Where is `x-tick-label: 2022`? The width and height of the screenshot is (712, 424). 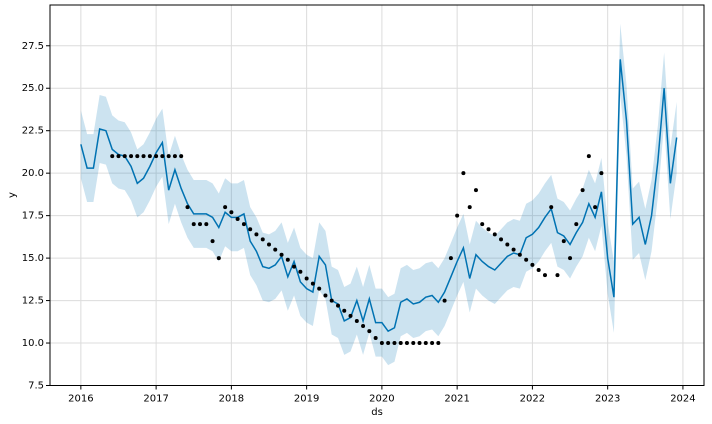
x-tick-label: 2022 is located at coordinates (532, 399).